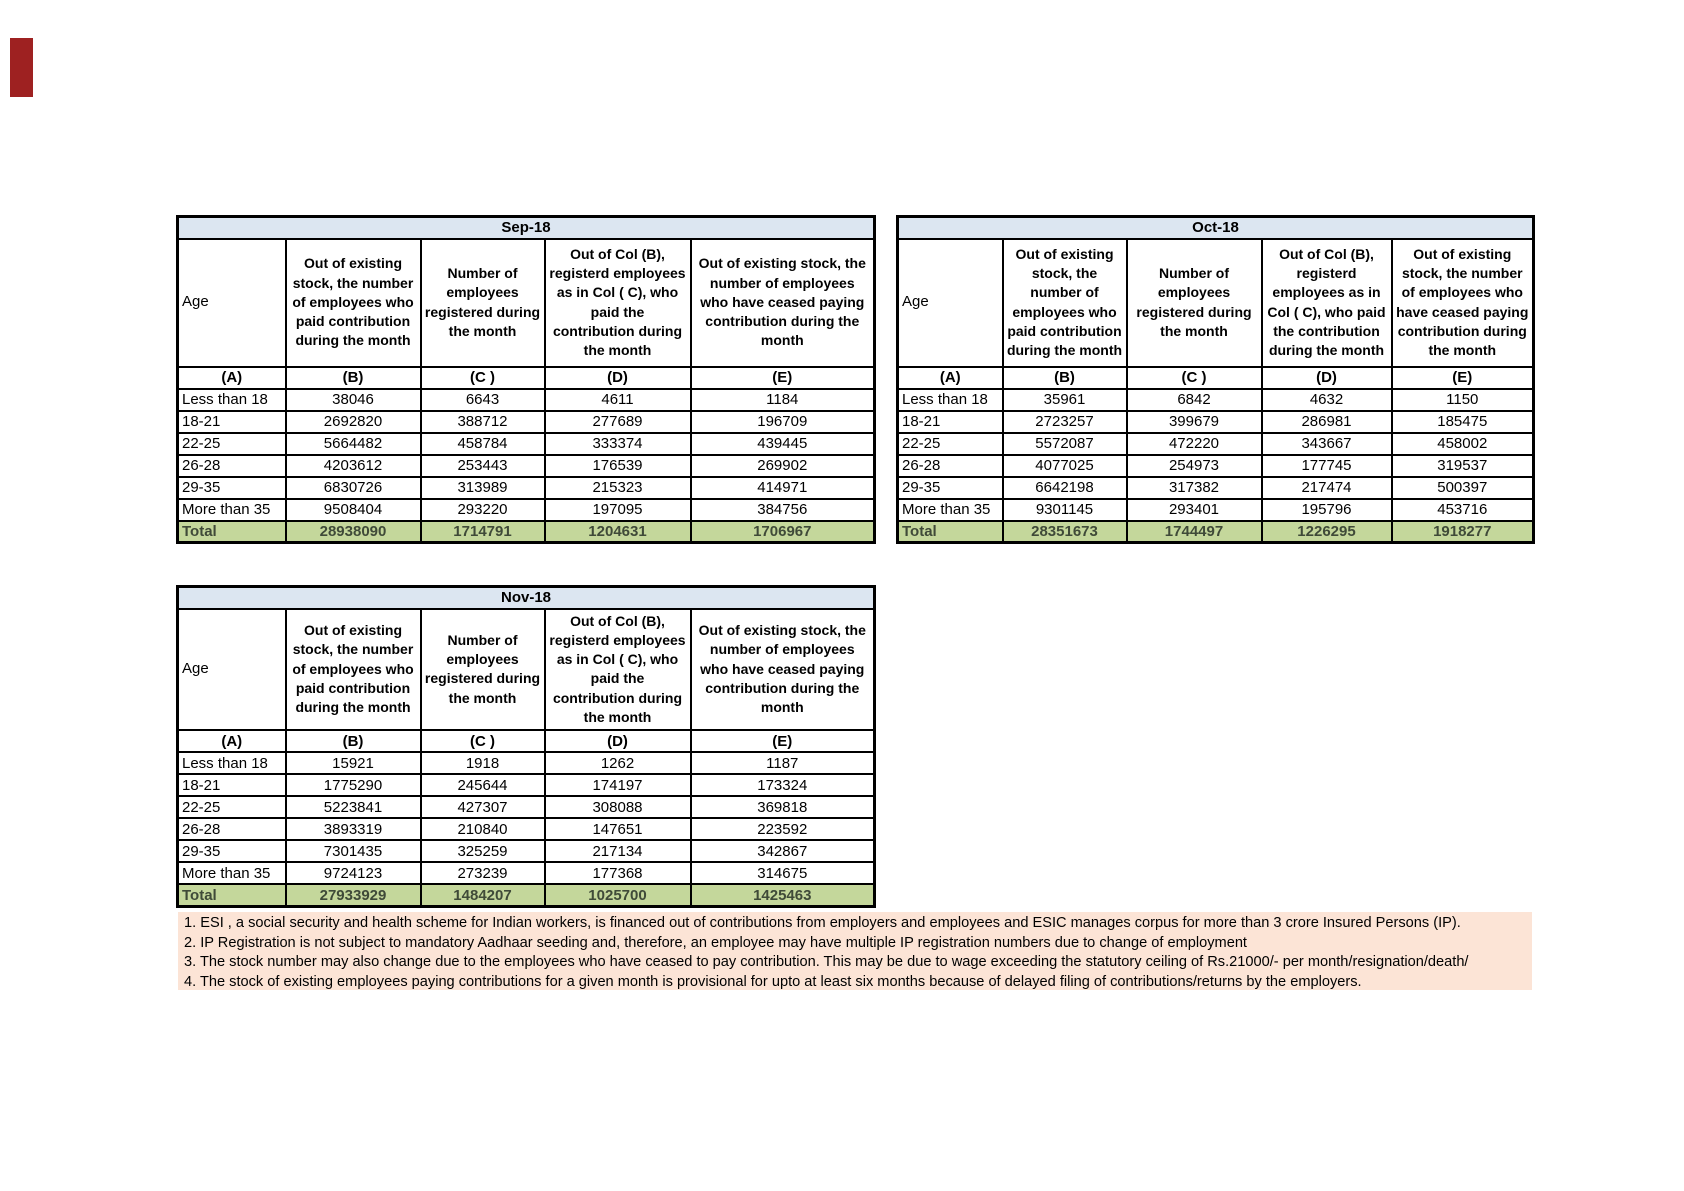  Describe the element at coordinates (1064, 487) in the screenshot. I see `data-cell: 6642198` at that location.